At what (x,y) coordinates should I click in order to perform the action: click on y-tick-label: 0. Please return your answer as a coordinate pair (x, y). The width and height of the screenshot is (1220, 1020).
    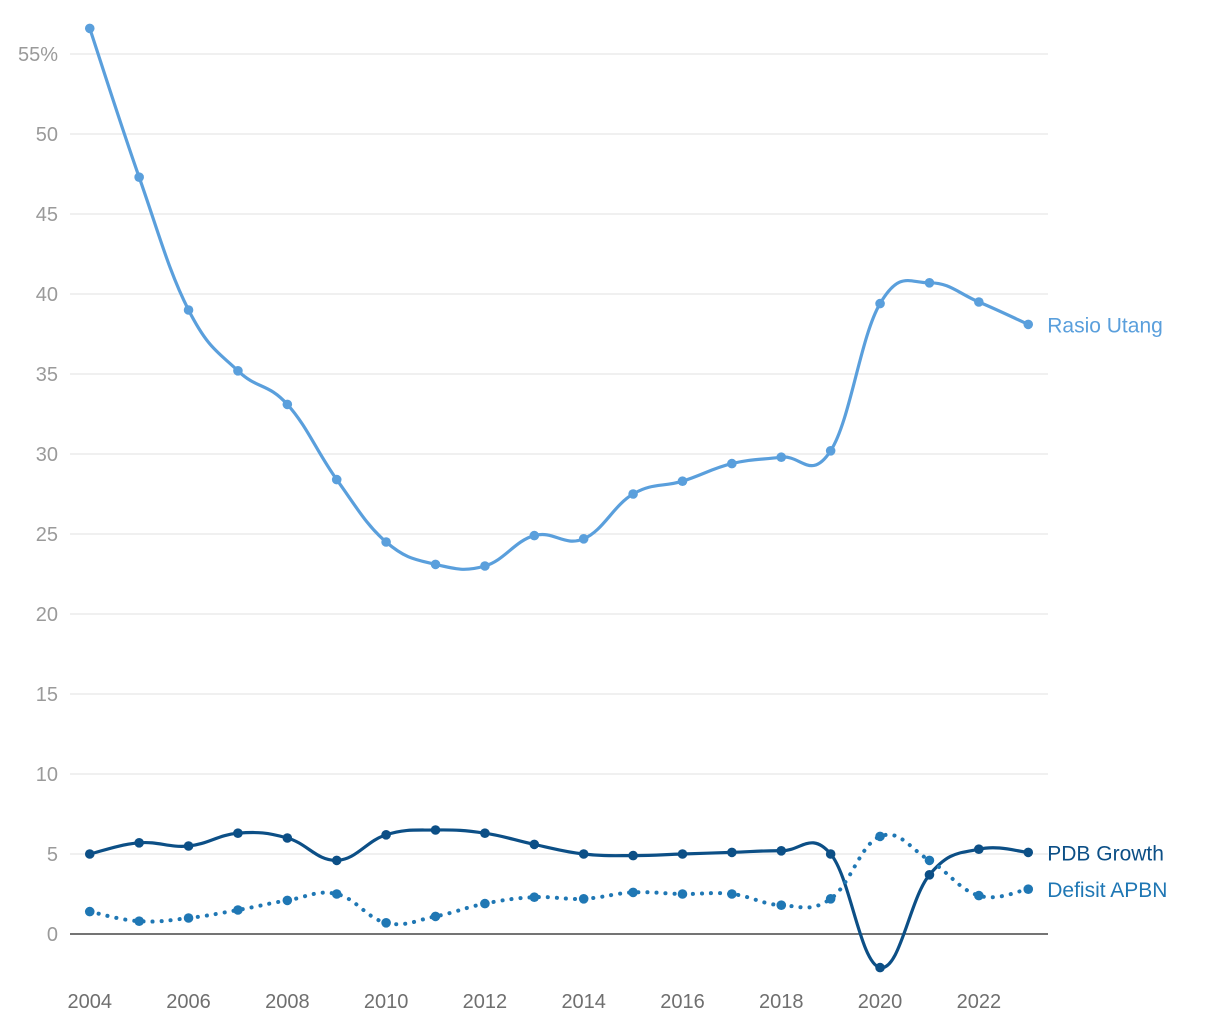
    Looking at the image, I should click on (52, 935).